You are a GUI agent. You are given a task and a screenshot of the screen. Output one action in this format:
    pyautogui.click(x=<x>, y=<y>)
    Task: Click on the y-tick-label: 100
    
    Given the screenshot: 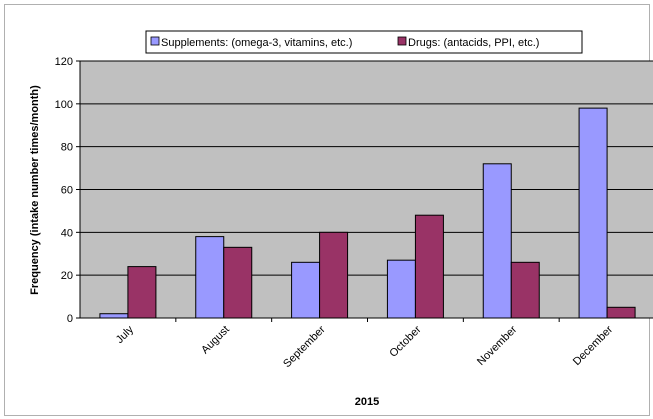 What is the action you would take?
    pyautogui.click(x=64, y=105)
    